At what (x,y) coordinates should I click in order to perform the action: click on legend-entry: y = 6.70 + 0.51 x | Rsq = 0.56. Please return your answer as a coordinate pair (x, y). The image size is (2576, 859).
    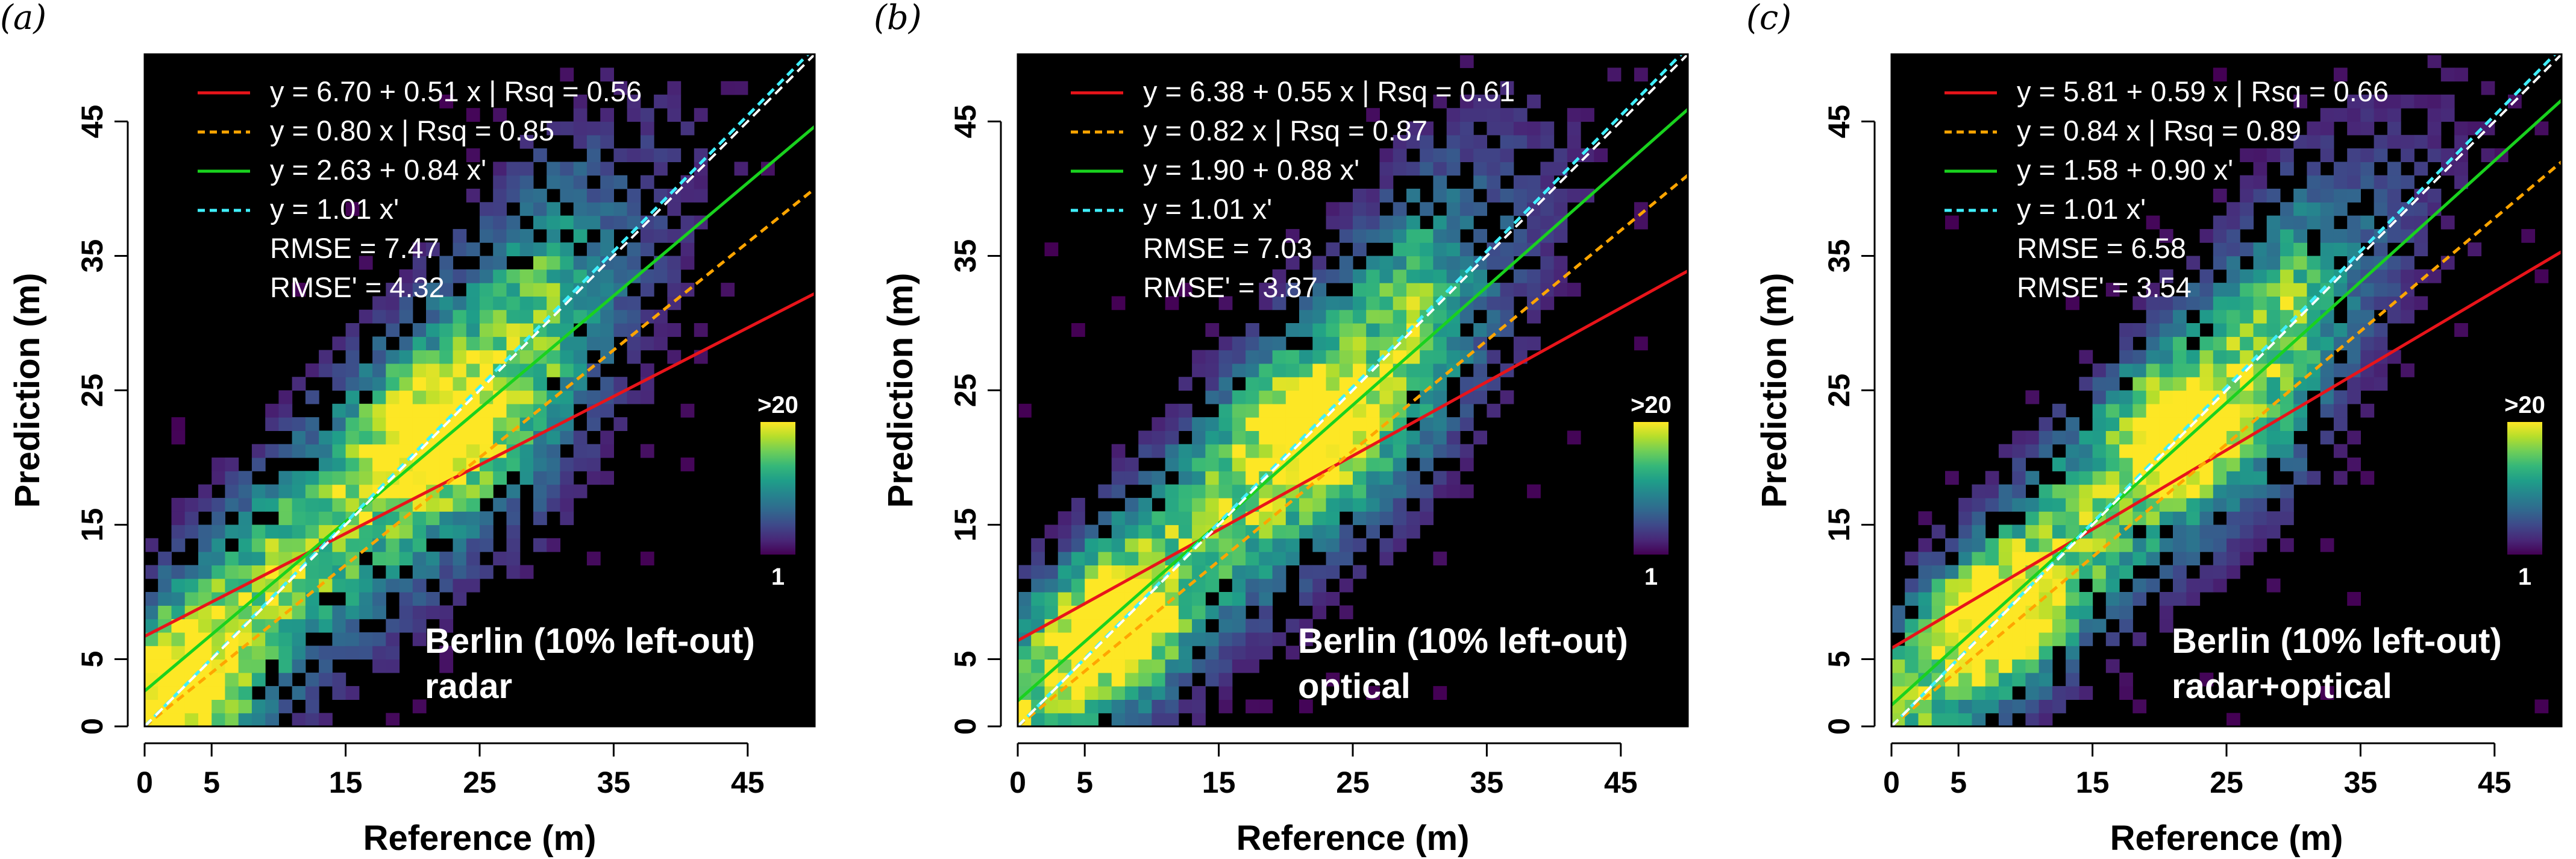
    Looking at the image, I should click on (456, 91).